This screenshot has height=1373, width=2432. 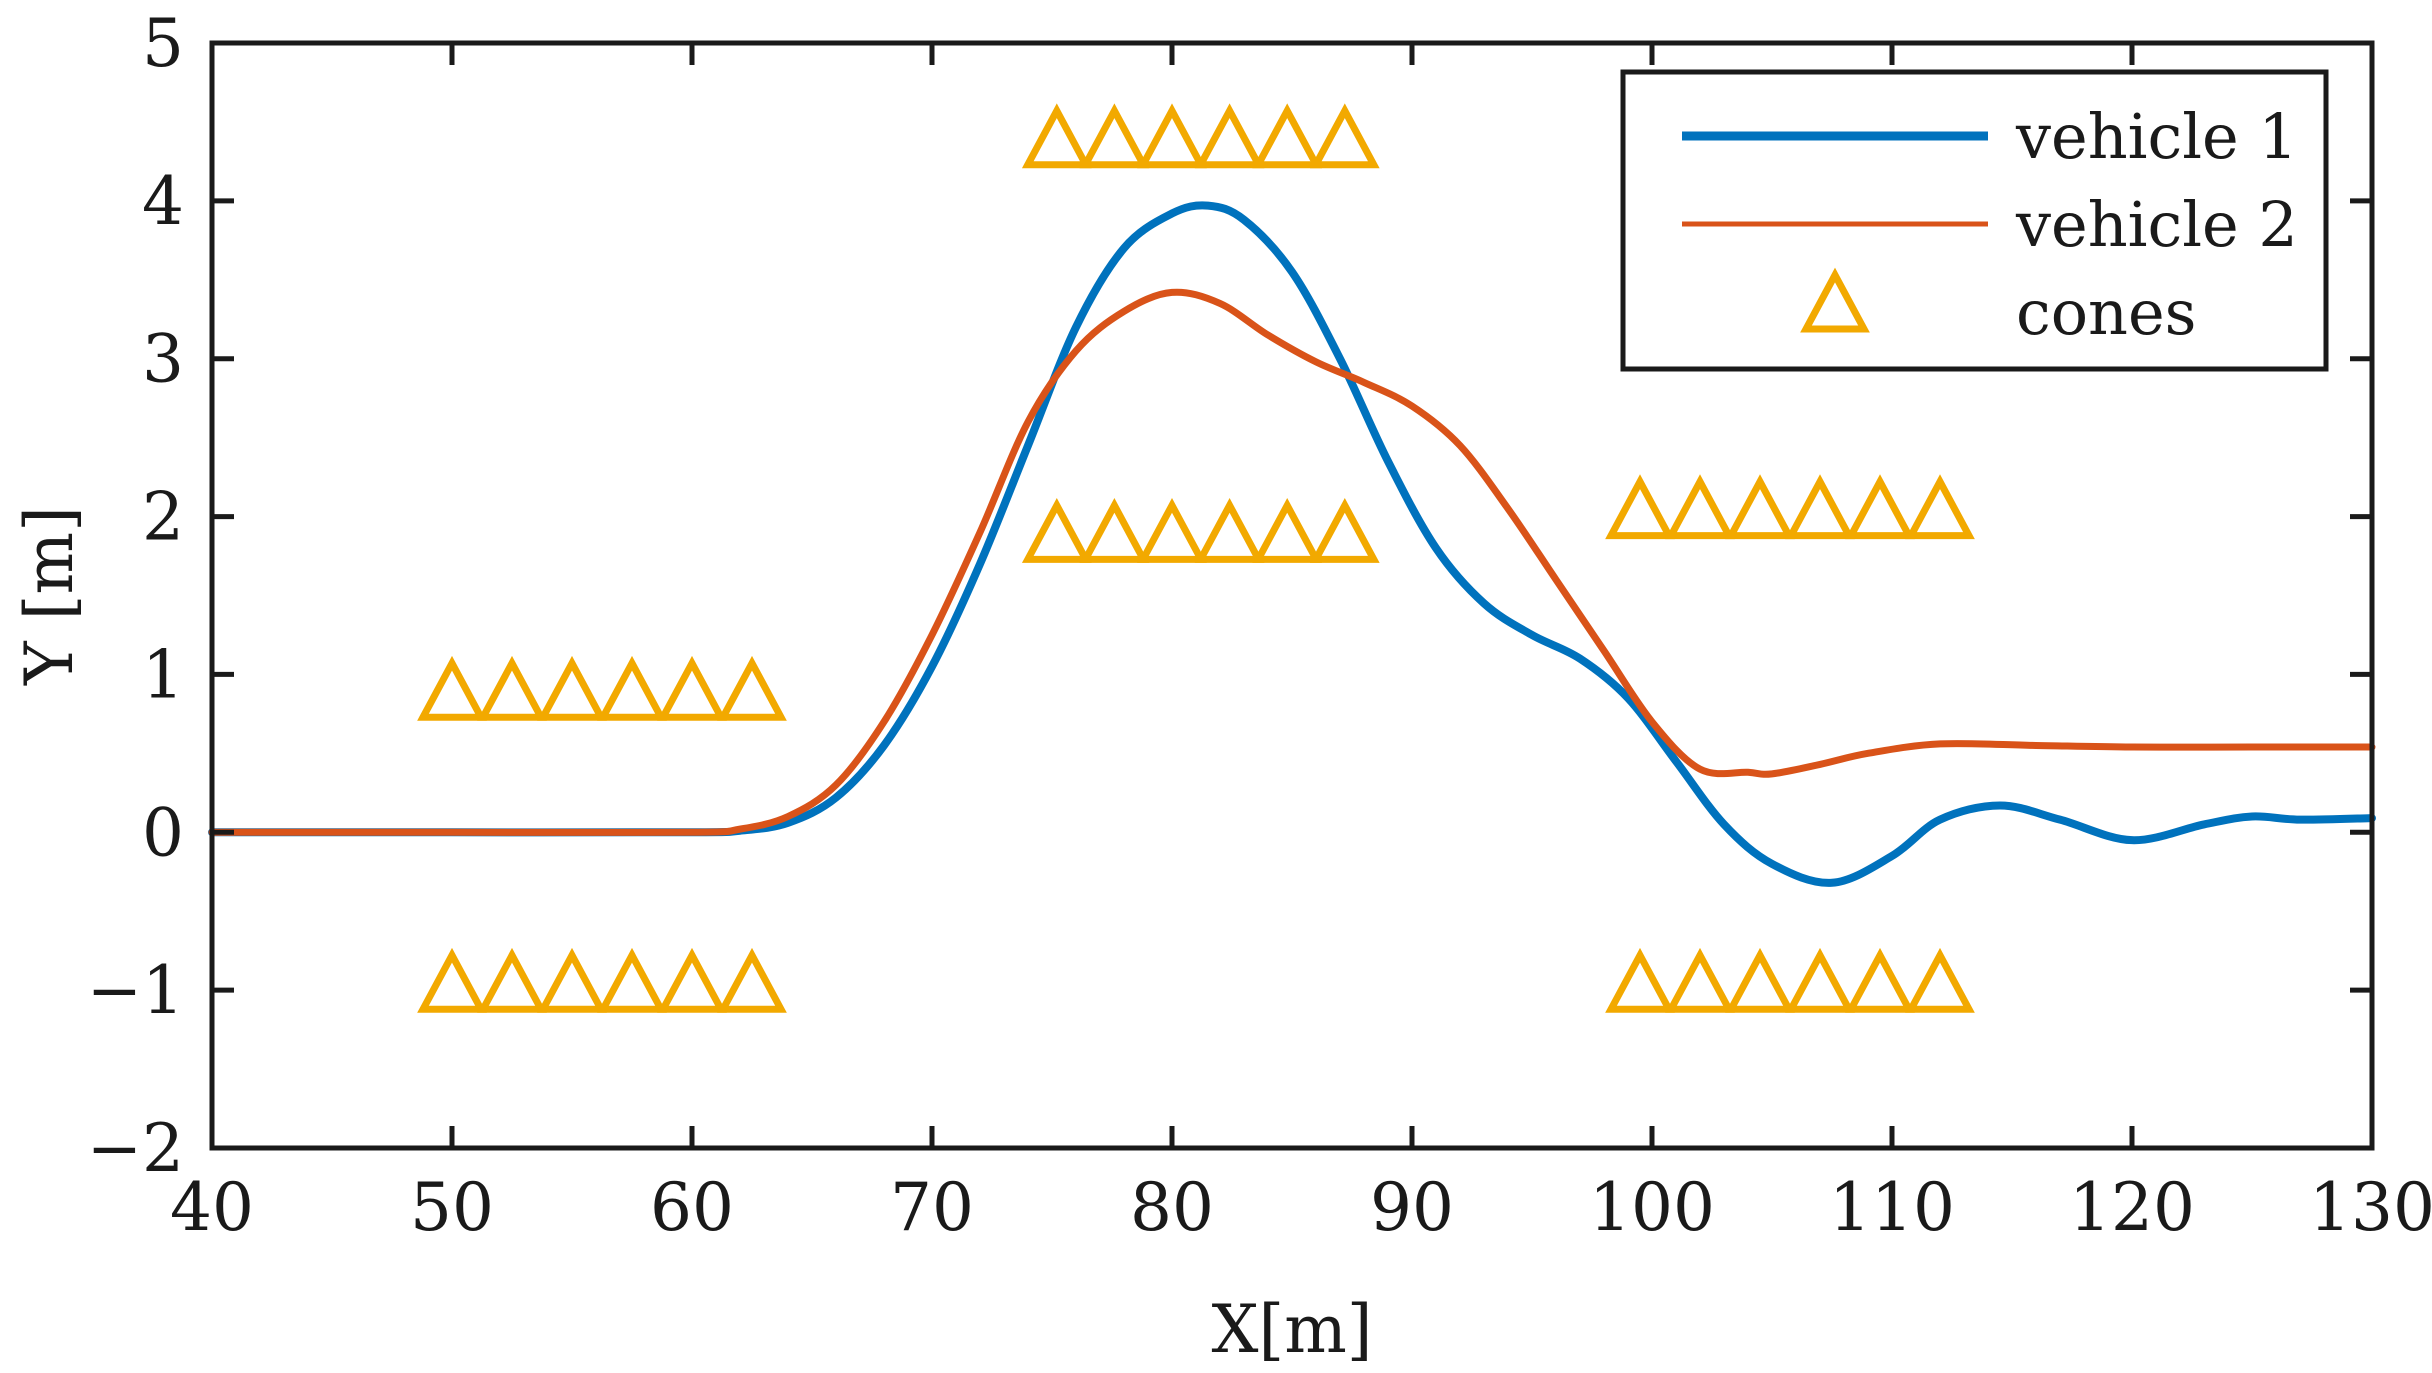 I want to click on y-tick-label: 0, so click(x=163, y=832).